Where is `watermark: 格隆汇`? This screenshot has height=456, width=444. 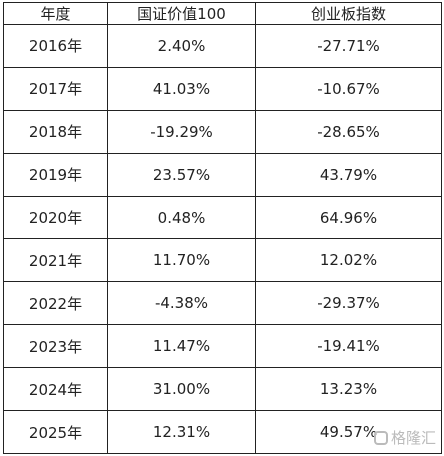
watermark: 格隆汇 is located at coordinates (404, 437).